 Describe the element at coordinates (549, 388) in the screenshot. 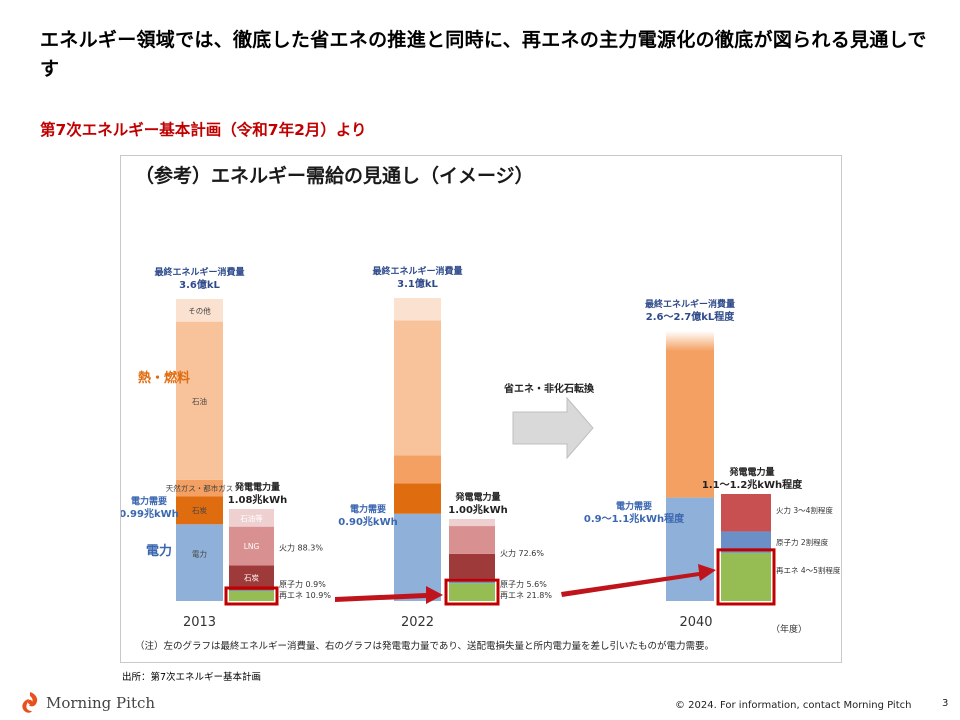

I see `transition-label: 省エネ・非化石転換` at that location.